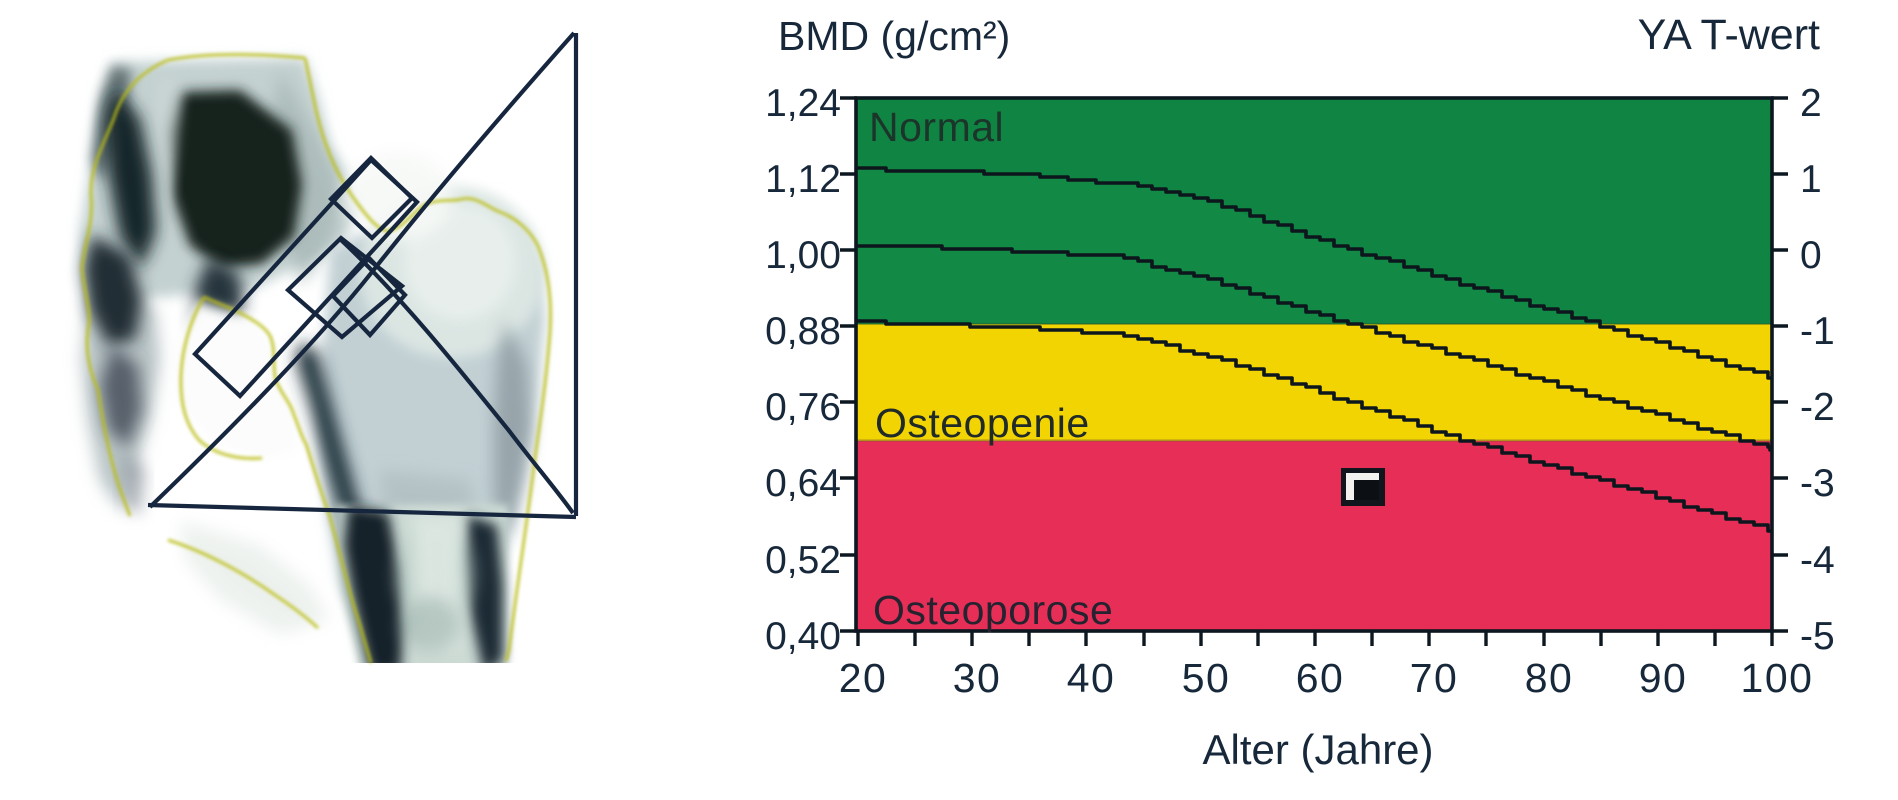 The image size is (1898, 800). Describe the element at coordinates (1811, 255) in the screenshot. I see `svg-text: 0` at that location.